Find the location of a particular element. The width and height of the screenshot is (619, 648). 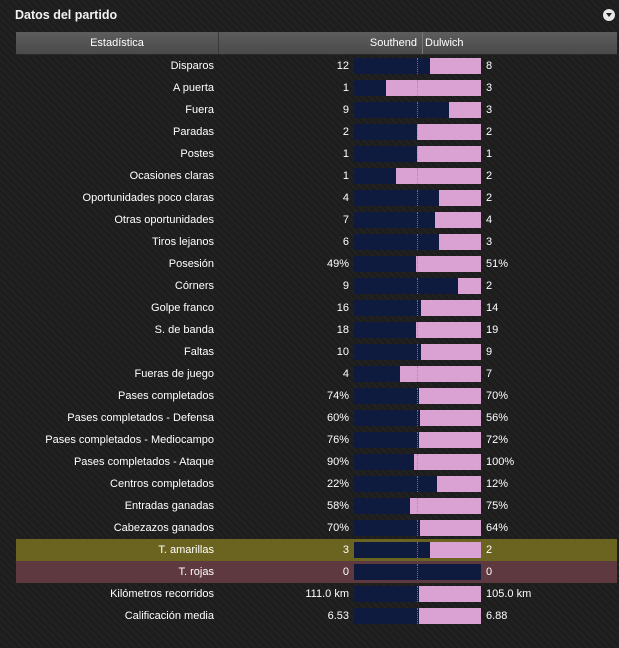

stat-label: Pases completados - Defensa is located at coordinates (140, 418).